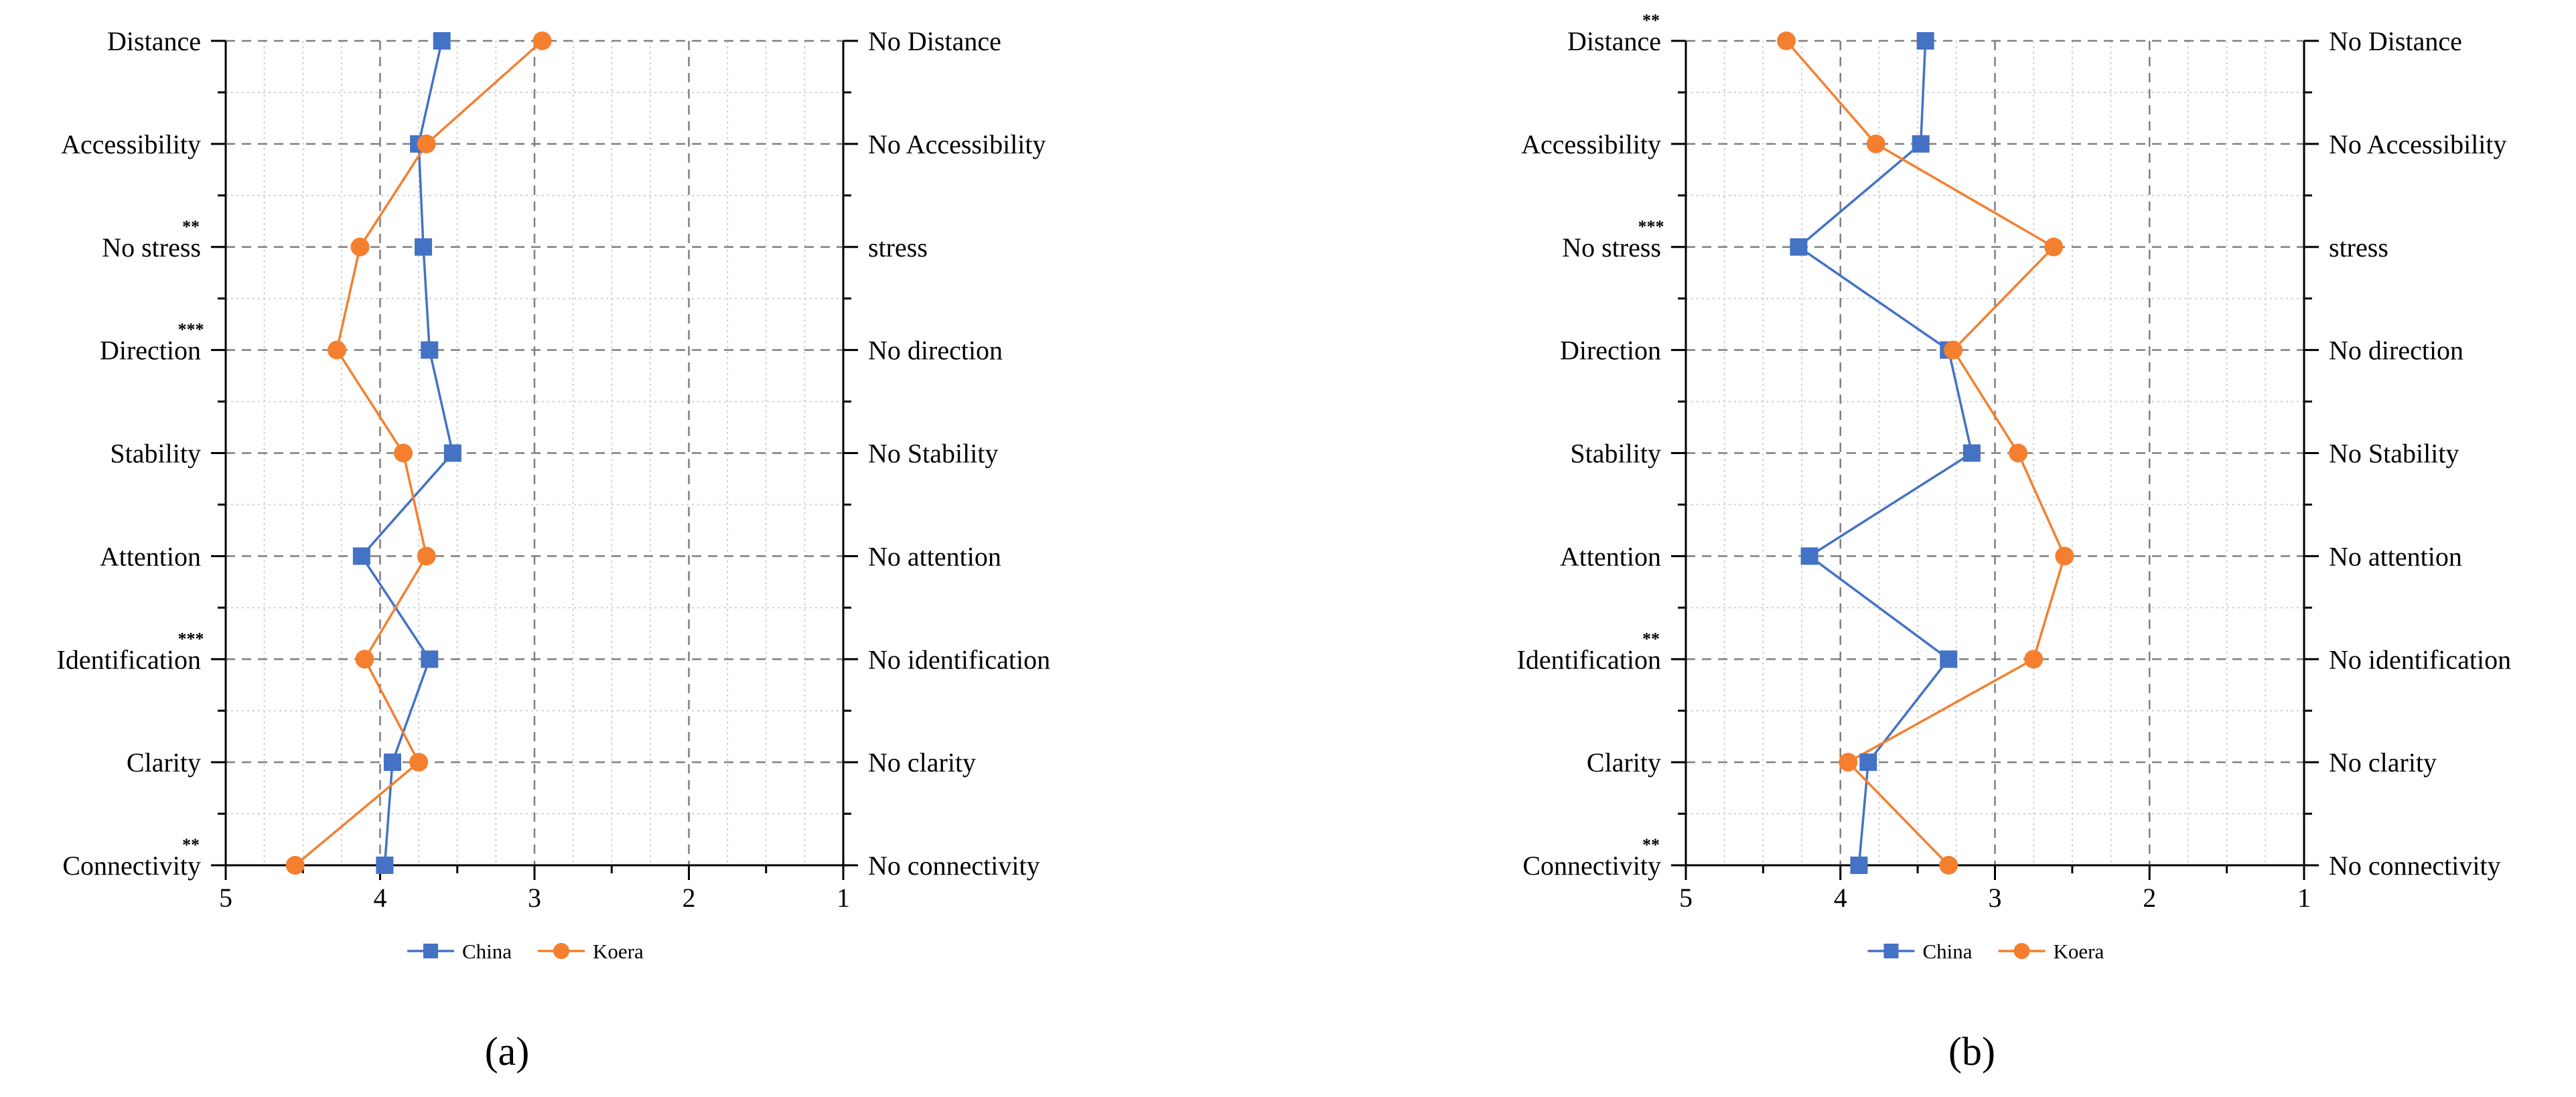 Image resolution: width=2576 pixels, height=1097 pixels. What do you see at coordinates (191, 638) in the screenshot?
I see `significance-mark: ***` at bounding box center [191, 638].